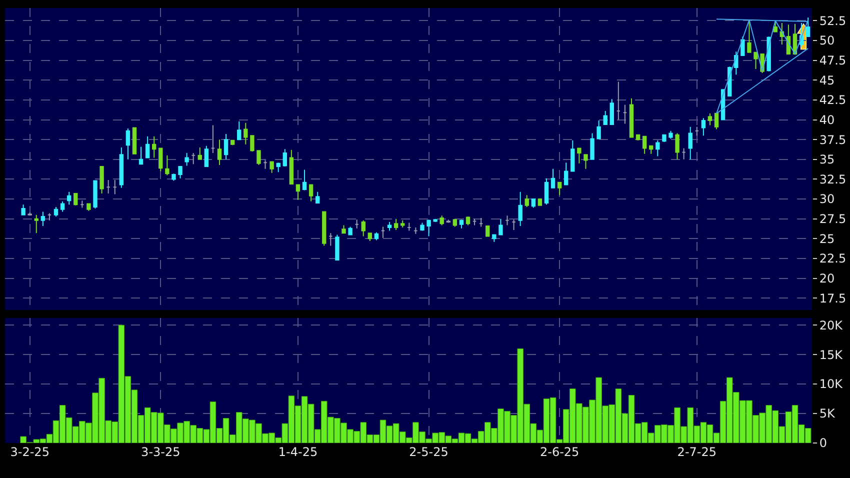 The height and width of the screenshot is (478, 850). What do you see at coordinates (823, 443) in the screenshot?
I see `y-tick-label: 0` at bounding box center [823, 443].